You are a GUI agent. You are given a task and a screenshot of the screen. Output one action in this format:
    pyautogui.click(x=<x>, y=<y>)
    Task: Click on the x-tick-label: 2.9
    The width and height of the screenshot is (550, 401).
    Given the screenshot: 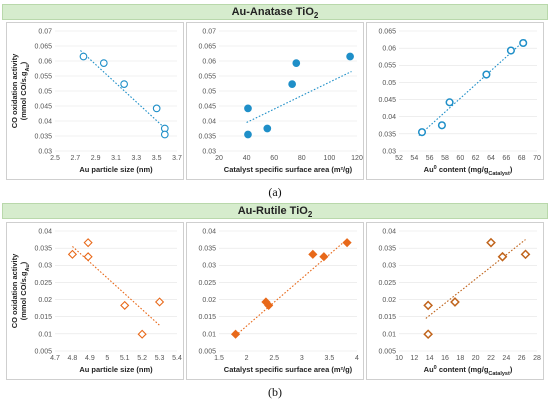 What is the action you would take?
    pyautogui.click(x=96, y=158)
    